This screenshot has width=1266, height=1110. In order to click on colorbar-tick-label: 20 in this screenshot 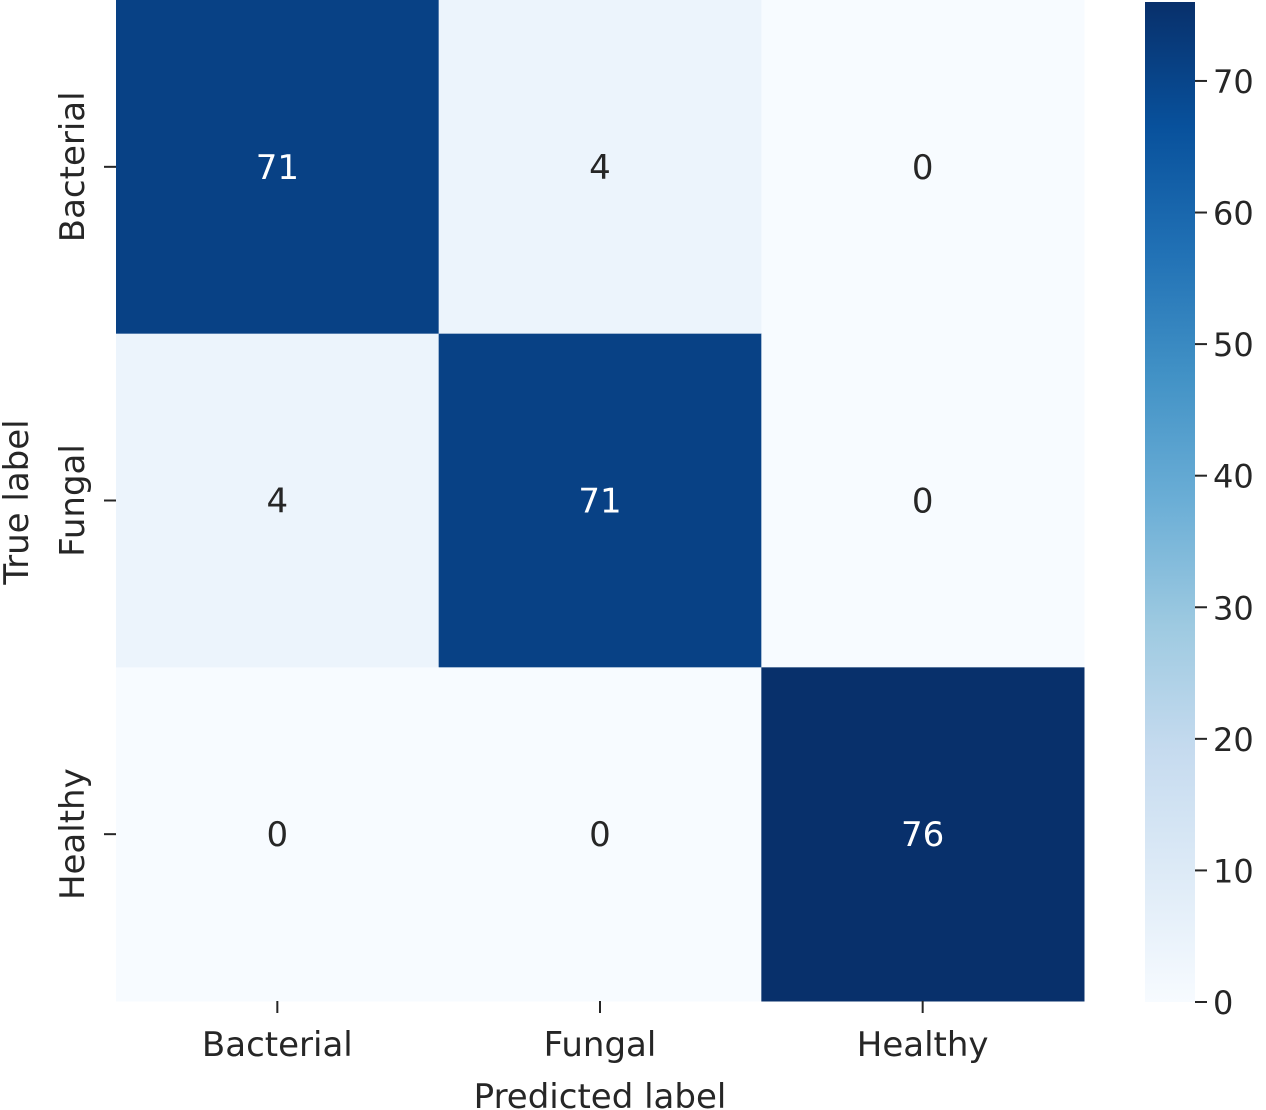, I will do `click(1233, 740)`.